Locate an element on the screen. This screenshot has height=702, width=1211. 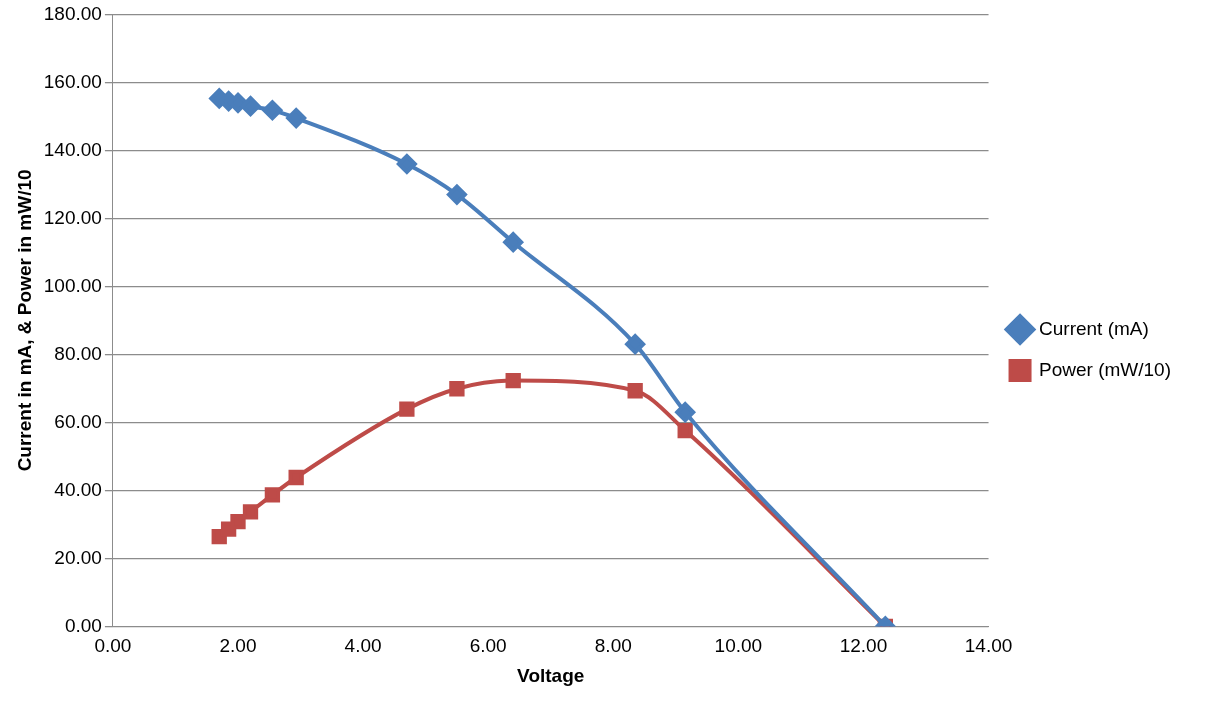
y-tick-label: 160.00 is located at coordinates (72, 81).